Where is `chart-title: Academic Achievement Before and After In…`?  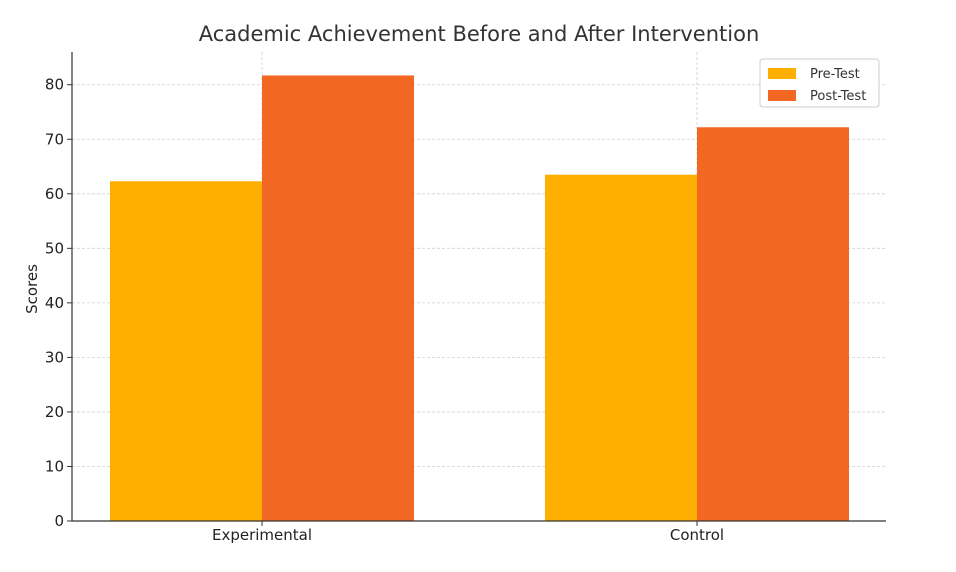
chart-title: Academic Achievement Before and After In… is located at coordinates (479, 34).